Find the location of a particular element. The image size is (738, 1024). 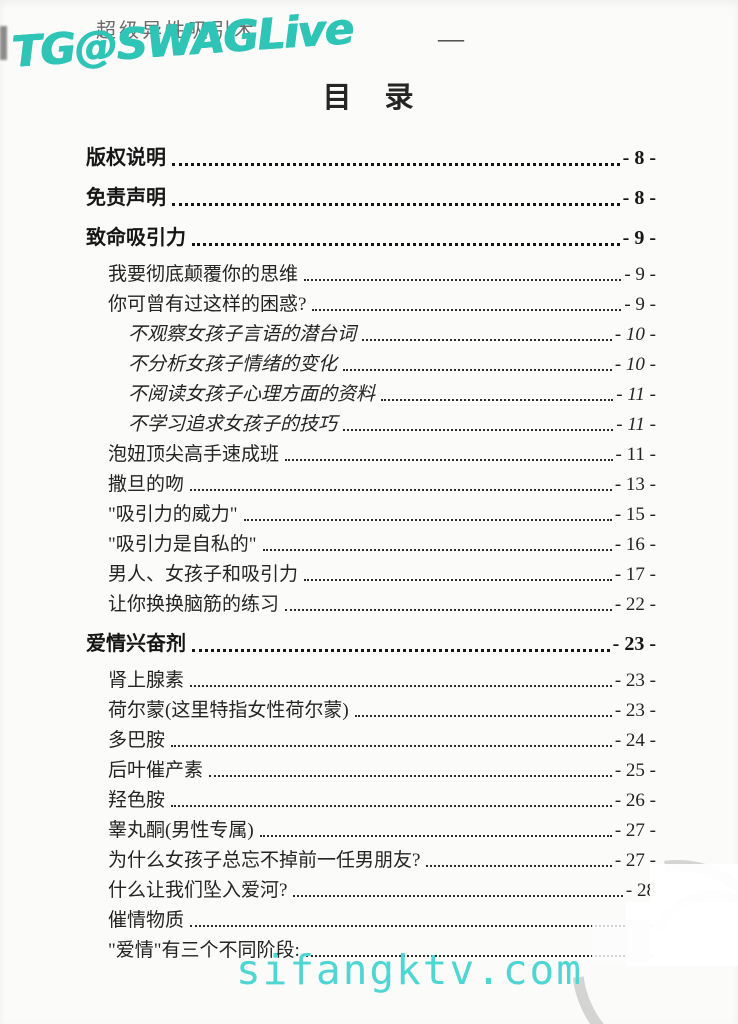

toc-row: 泡妞顶尖高手速成班 - 11 - is located at coordinates (371, 453).